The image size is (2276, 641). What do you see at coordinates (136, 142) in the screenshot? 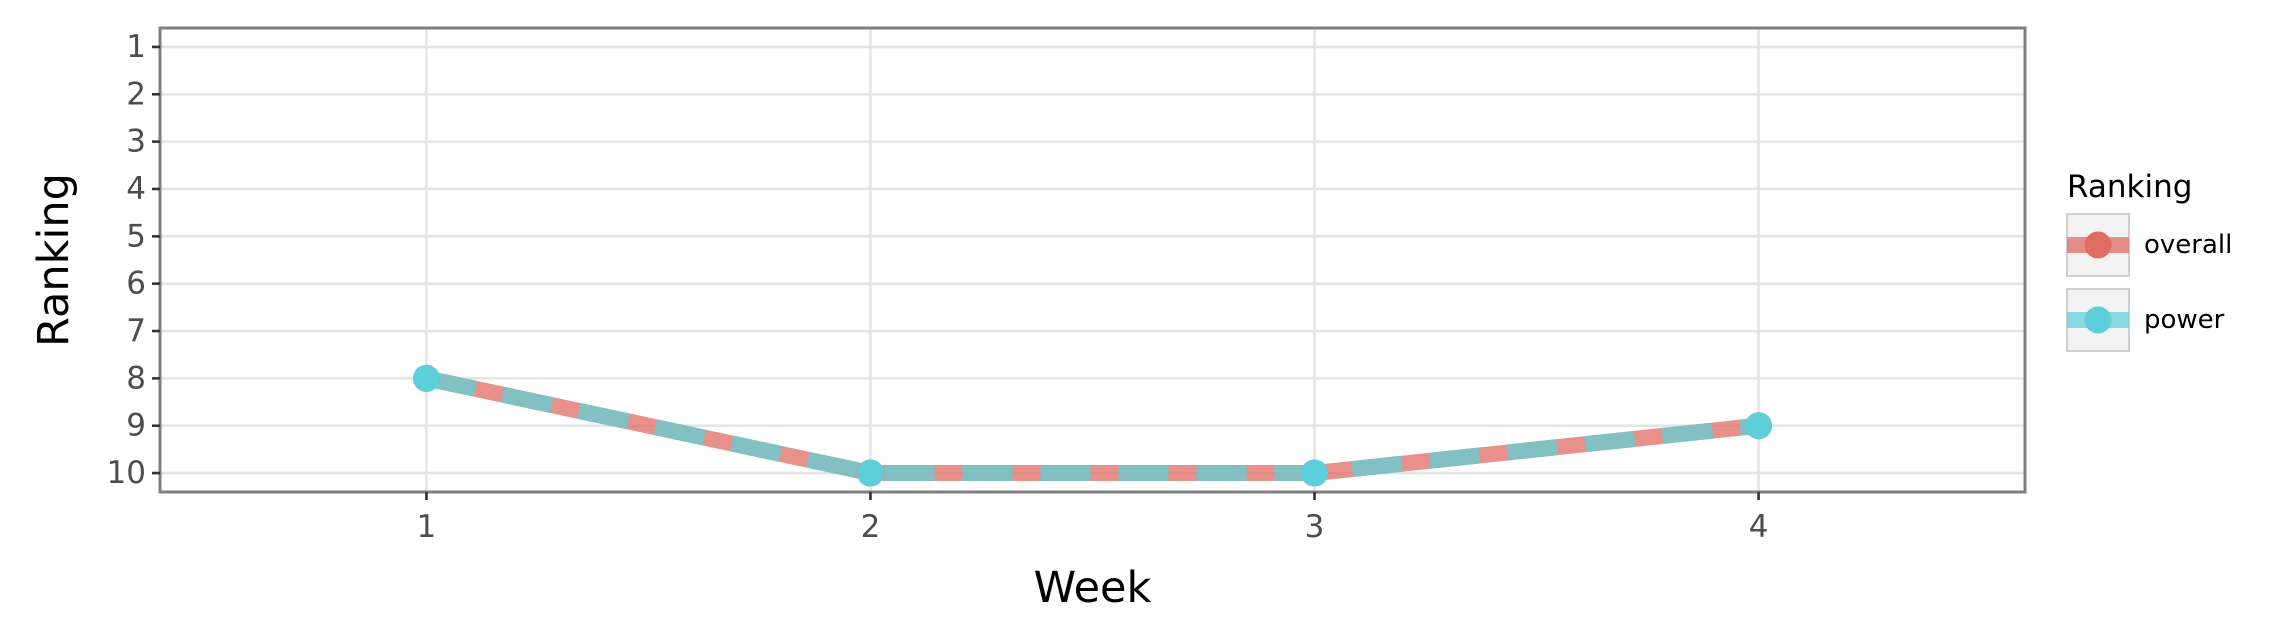
I see `y-tick-label: 3` at bounding box center [136, 142].